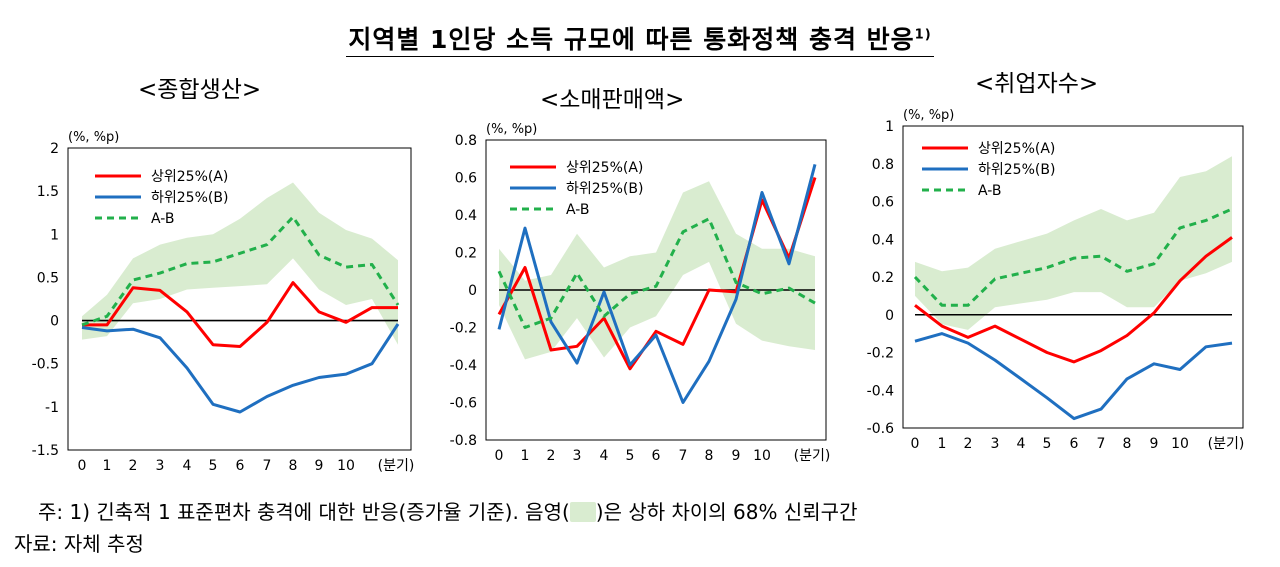  What do you see at coordinates (304, 512) in the screenshot?
I see `footnote-prefix: 주: 1) 긴축적 1 표준편차 충격에 대한 반응(증가율 기준). 음영(` at bounding box center [304, 512].